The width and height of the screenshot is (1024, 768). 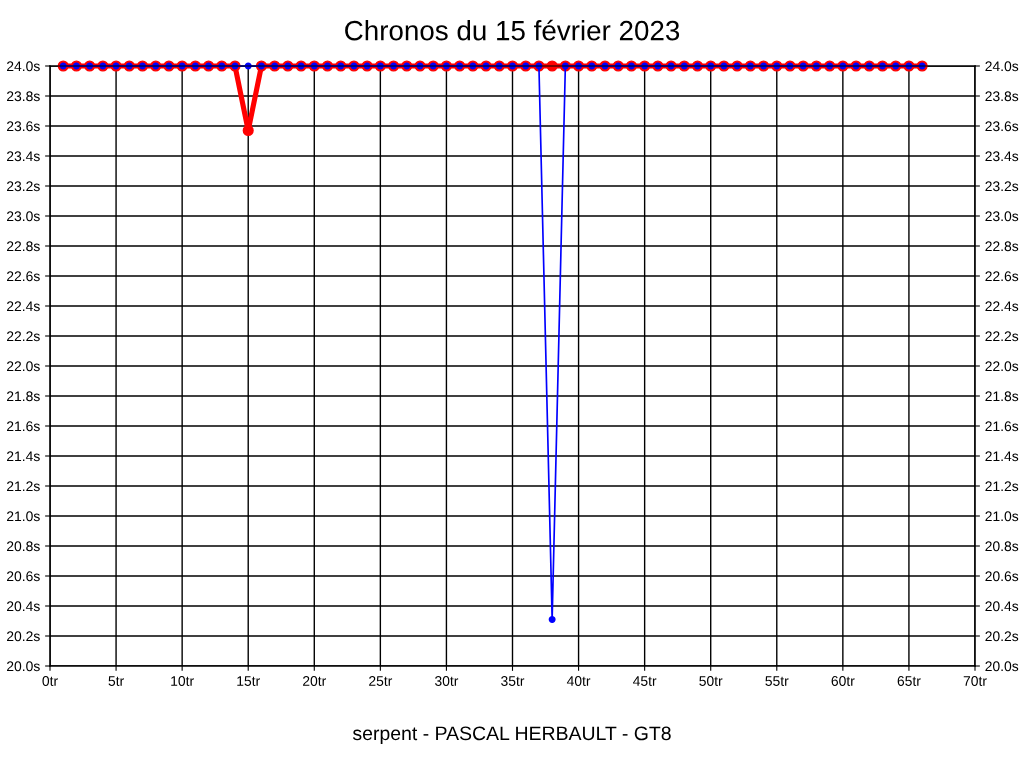 I want to click on y-tick-label: 20.8s, so click(x=23, y=546).